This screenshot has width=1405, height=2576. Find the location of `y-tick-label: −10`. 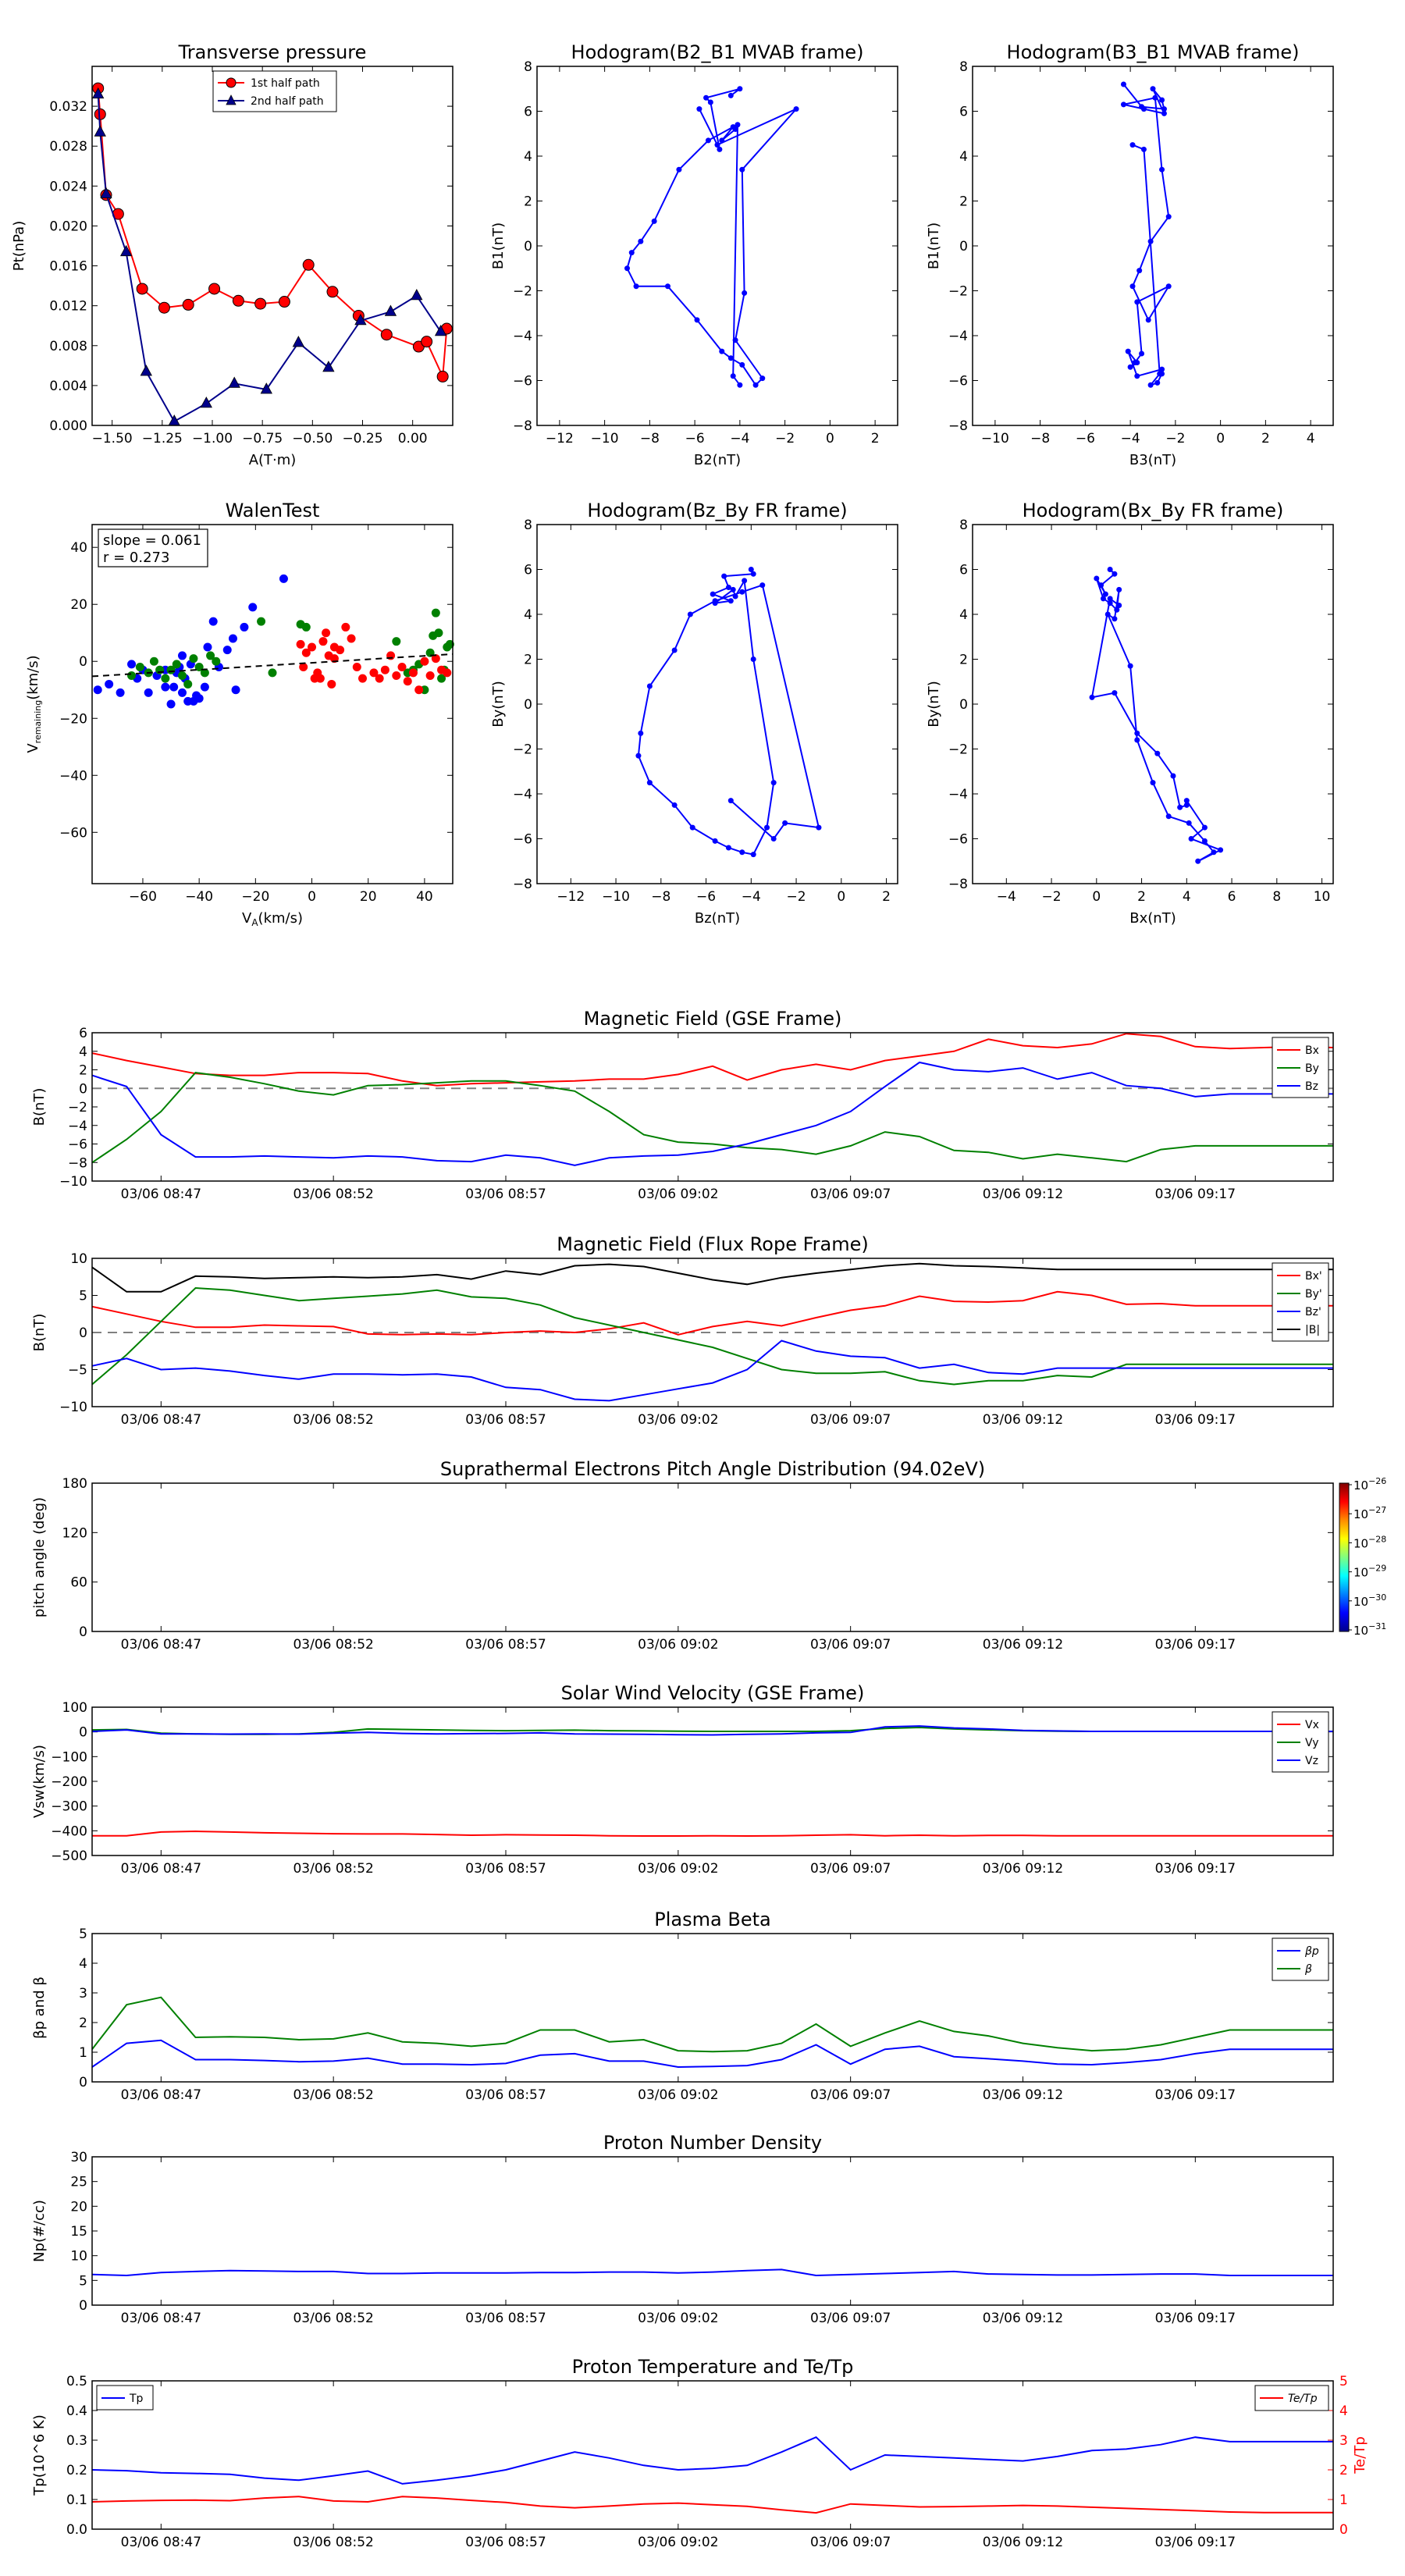

y-tick-label: −10 is located at coordinates (73, 1182).